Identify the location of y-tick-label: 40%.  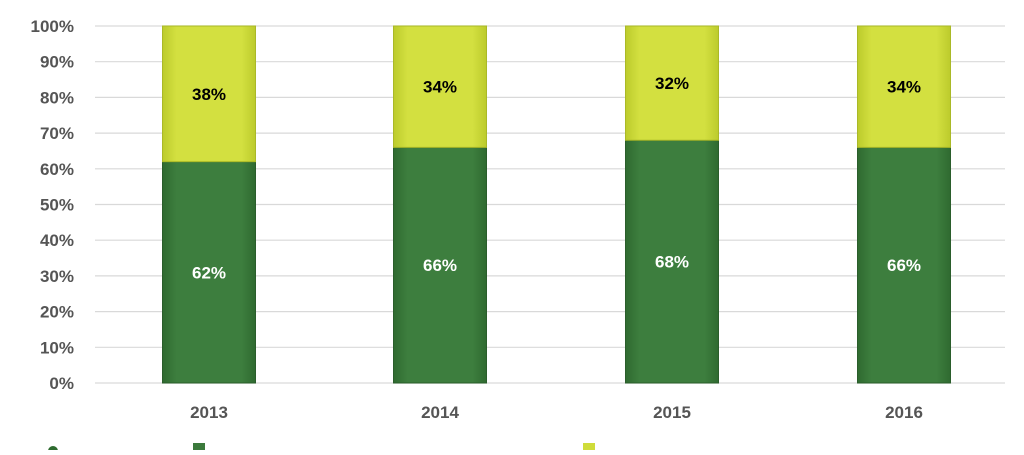
(57, 240).